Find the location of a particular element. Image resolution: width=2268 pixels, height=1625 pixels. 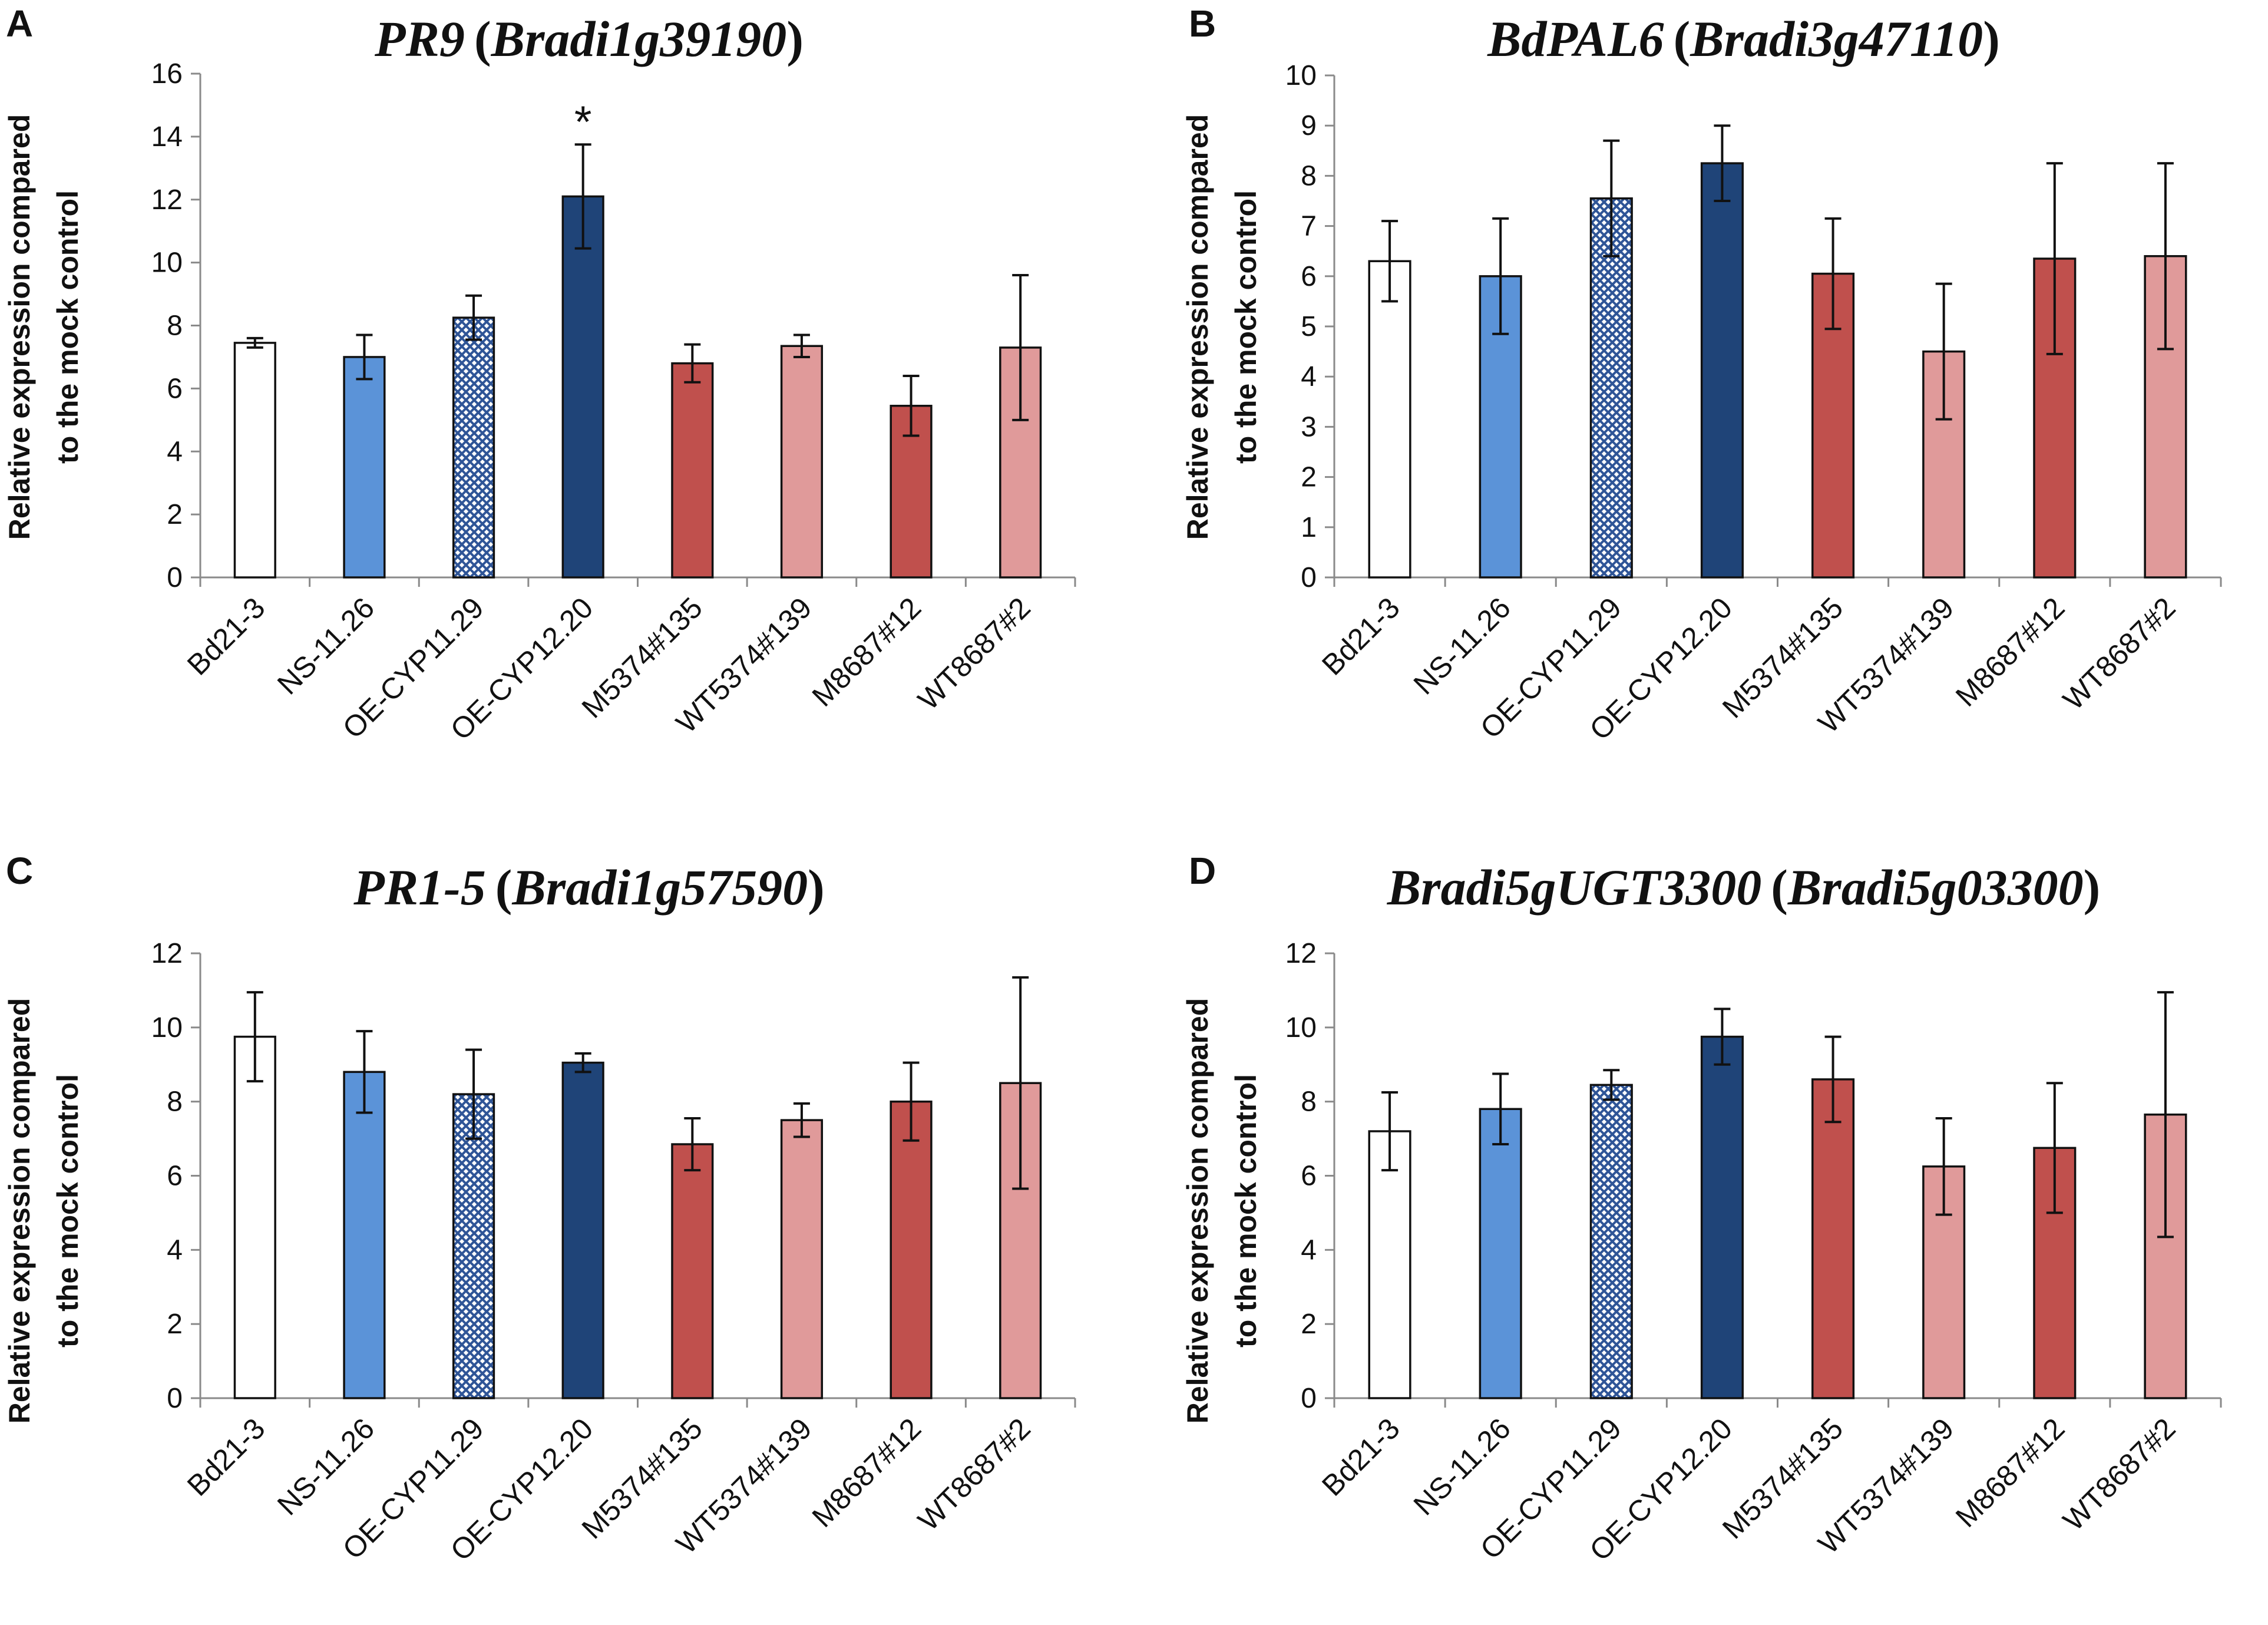

y-tick-label: 1 is located at coordinates (1309, 527).